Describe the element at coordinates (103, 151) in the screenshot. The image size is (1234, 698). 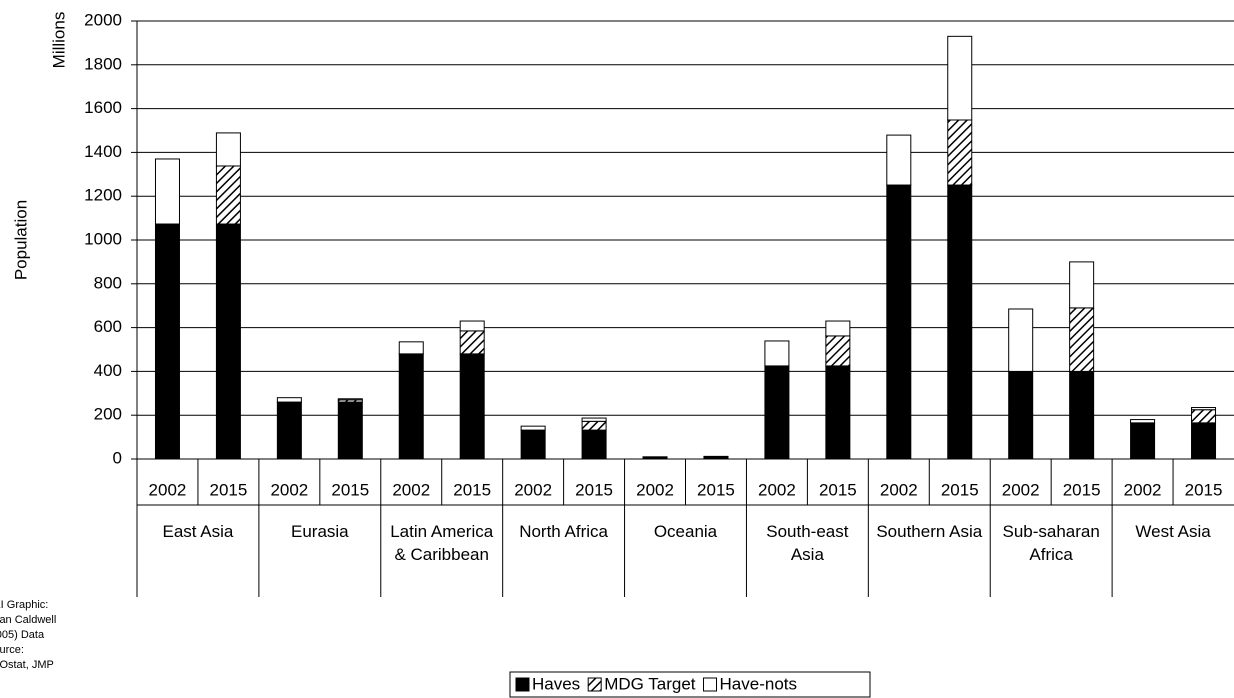
I see `y-tick-label: 1400` at that location.